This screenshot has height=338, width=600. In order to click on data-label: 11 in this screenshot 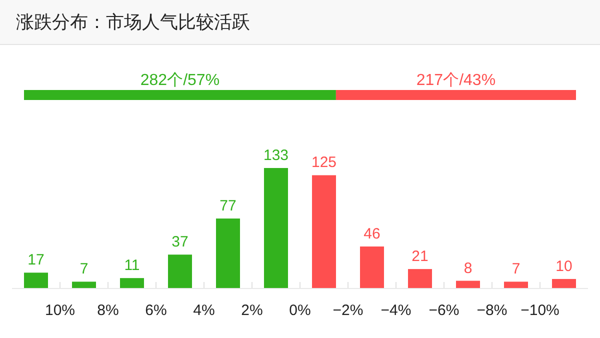, I will do `click(132, 265)`.